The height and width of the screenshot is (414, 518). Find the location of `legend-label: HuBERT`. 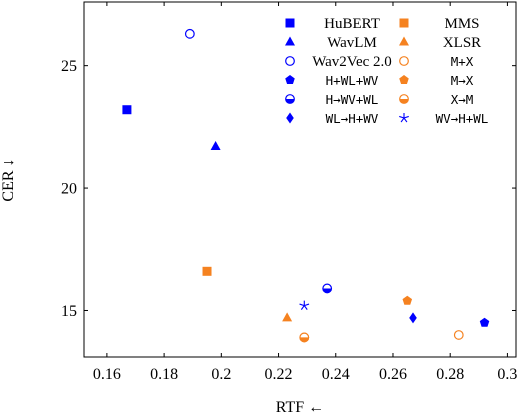

legend-label: HuBERT is located at coordinates (352, 24).